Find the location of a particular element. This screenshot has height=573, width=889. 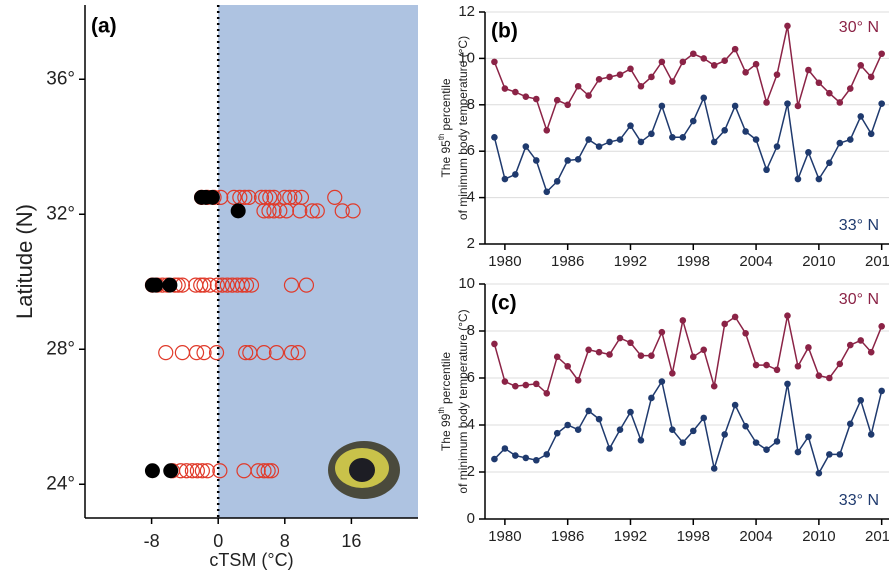

y-label-text: The 95 is located at coordinates (446, 159).